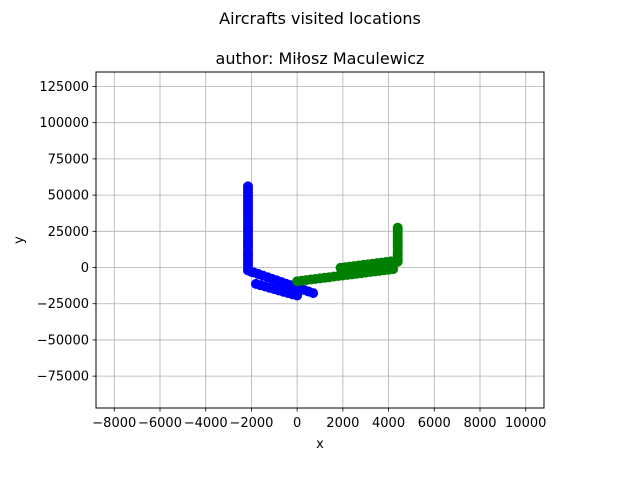 Image resolution: width=640 pixels, height=480 pixels. I want to click on plot-series, so click(323, 241).